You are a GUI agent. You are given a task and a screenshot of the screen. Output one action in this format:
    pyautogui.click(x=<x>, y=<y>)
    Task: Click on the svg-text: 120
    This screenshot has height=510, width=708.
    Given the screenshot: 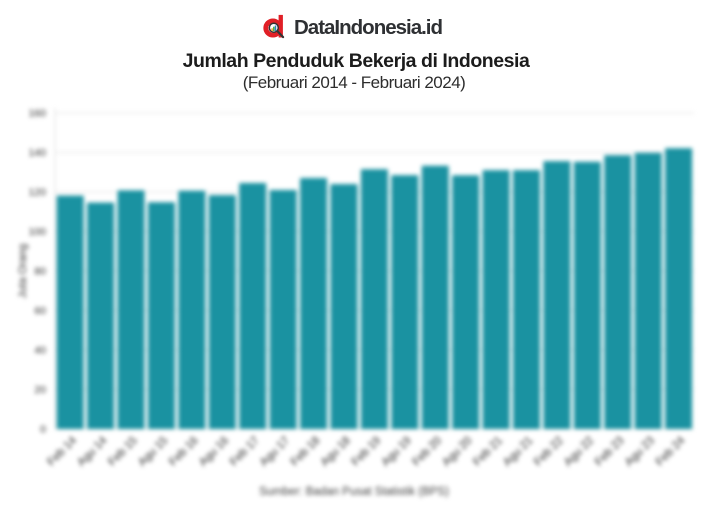 What is the action you would take?
    pyautogui.click(x=37, y=193)
    